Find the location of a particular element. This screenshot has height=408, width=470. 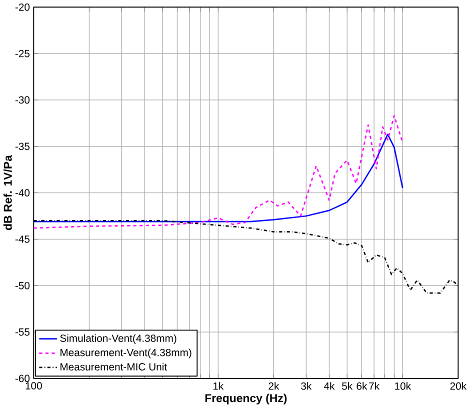

x-tick-label: 6k is located at coordinates (362, 386).